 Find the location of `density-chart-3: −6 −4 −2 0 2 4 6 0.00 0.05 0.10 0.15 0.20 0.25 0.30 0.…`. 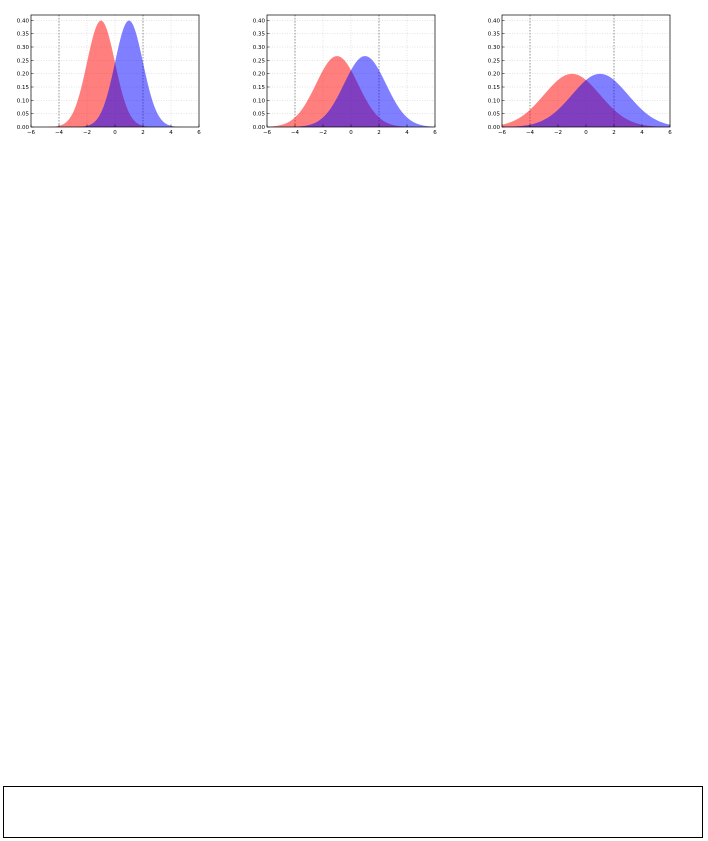

density-chart-3: −6 −4 −2 0 2 4 6 0.00 0.05 0.10 0.15 0.20 0.25 0.30 0.… is located at coordinates (574, 74).